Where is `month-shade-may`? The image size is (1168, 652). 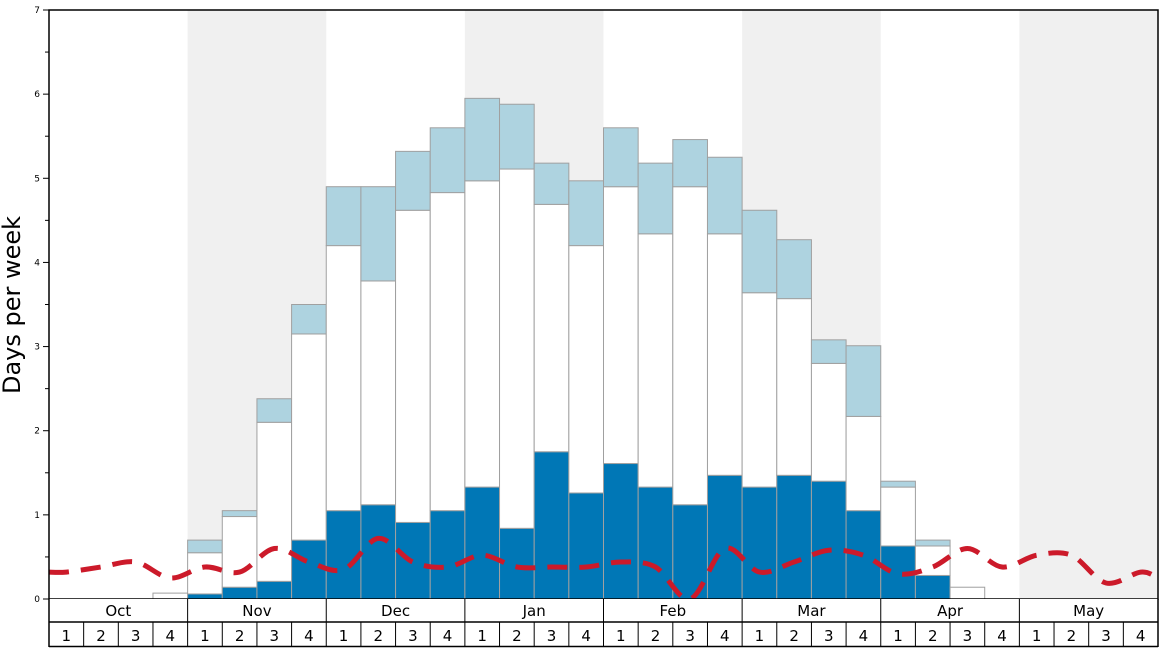
month-shade-may is located at coordinates (1088, 304).